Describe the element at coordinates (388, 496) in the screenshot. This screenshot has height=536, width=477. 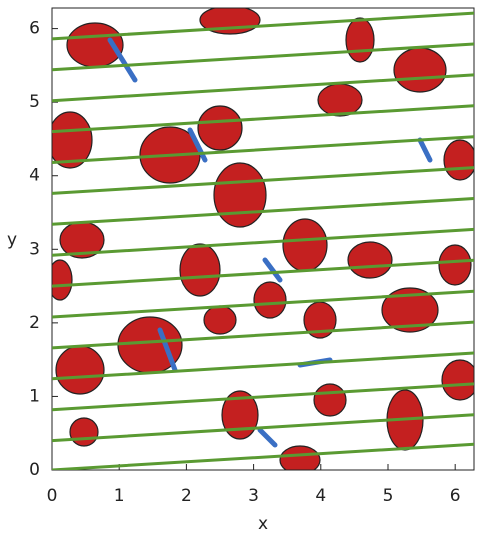
I see `x-tick-label: 5` at that location.